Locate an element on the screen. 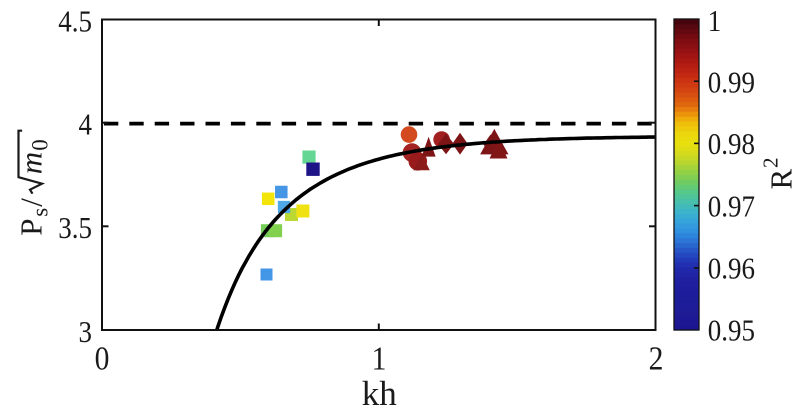  svg-text: R is located at coordinates (781, 179).